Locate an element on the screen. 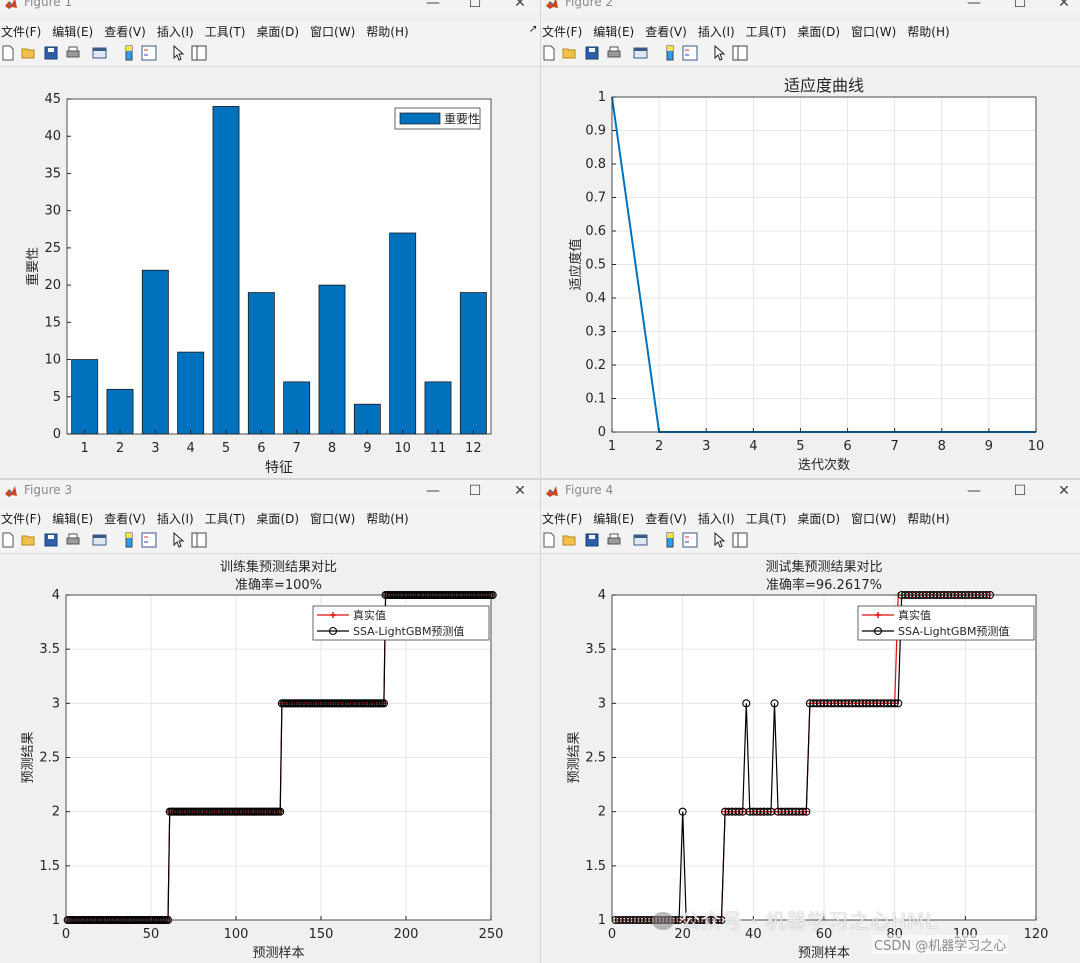  title-bar: Figure 3 — ☐ ✕ is located at coordinates (270, 491).